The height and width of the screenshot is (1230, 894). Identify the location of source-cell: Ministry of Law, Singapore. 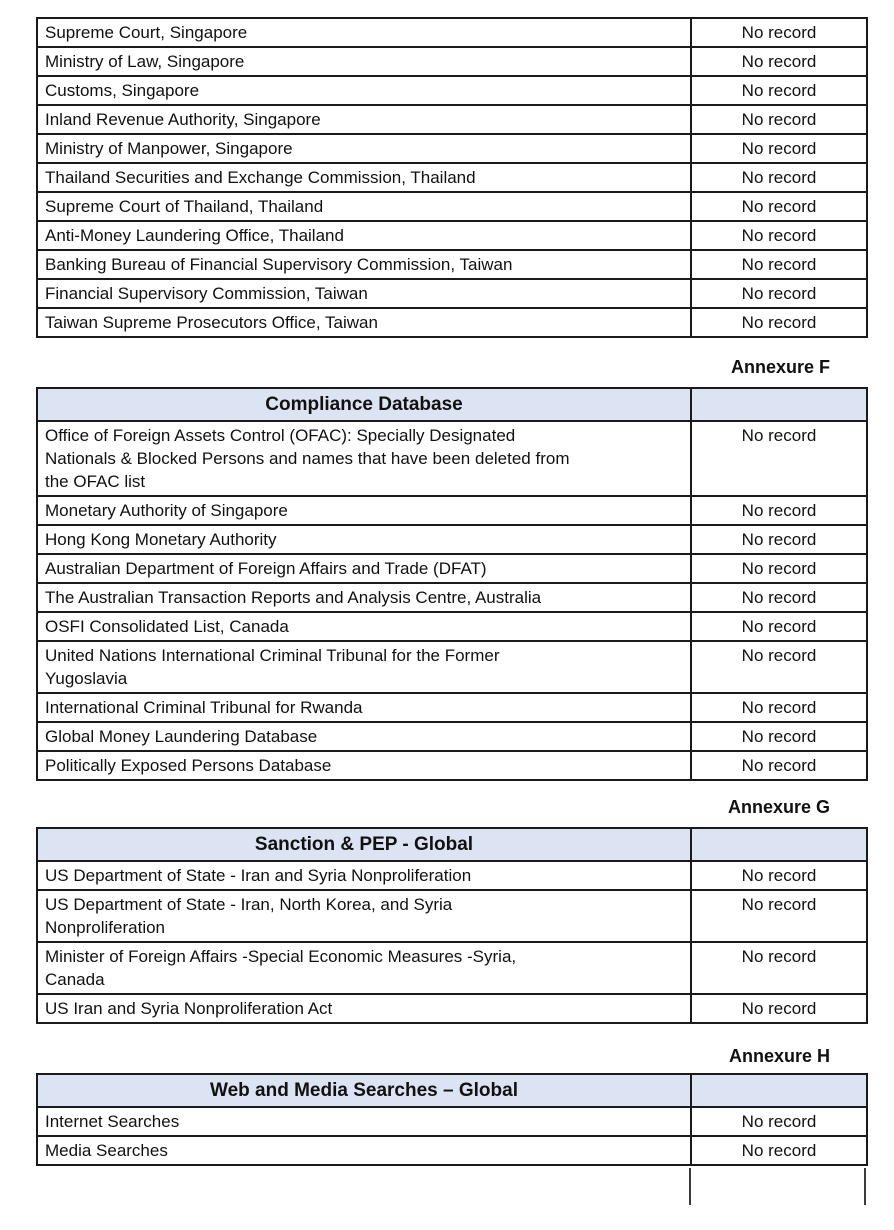
(364, 61).